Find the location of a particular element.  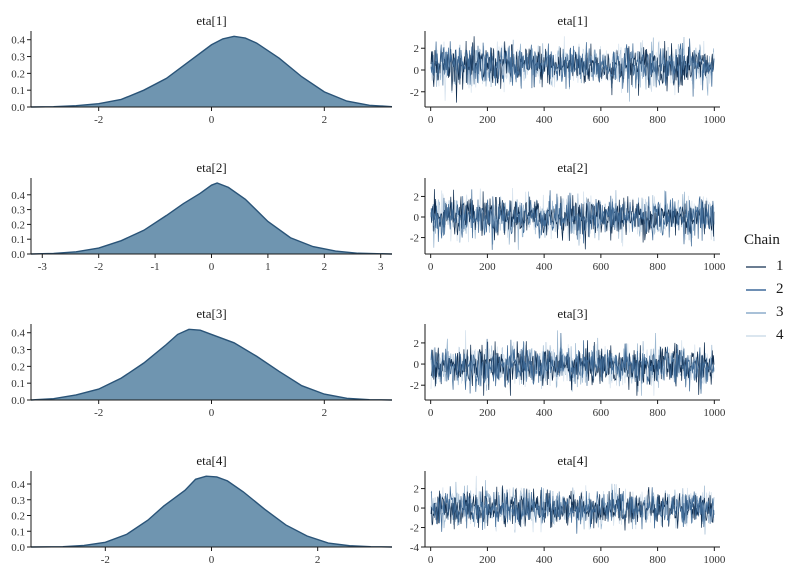

panel-trace-4: eta[4] -4 -2 0 2 0 200 400 600 800 1000 is located at coordinates (568, 509).